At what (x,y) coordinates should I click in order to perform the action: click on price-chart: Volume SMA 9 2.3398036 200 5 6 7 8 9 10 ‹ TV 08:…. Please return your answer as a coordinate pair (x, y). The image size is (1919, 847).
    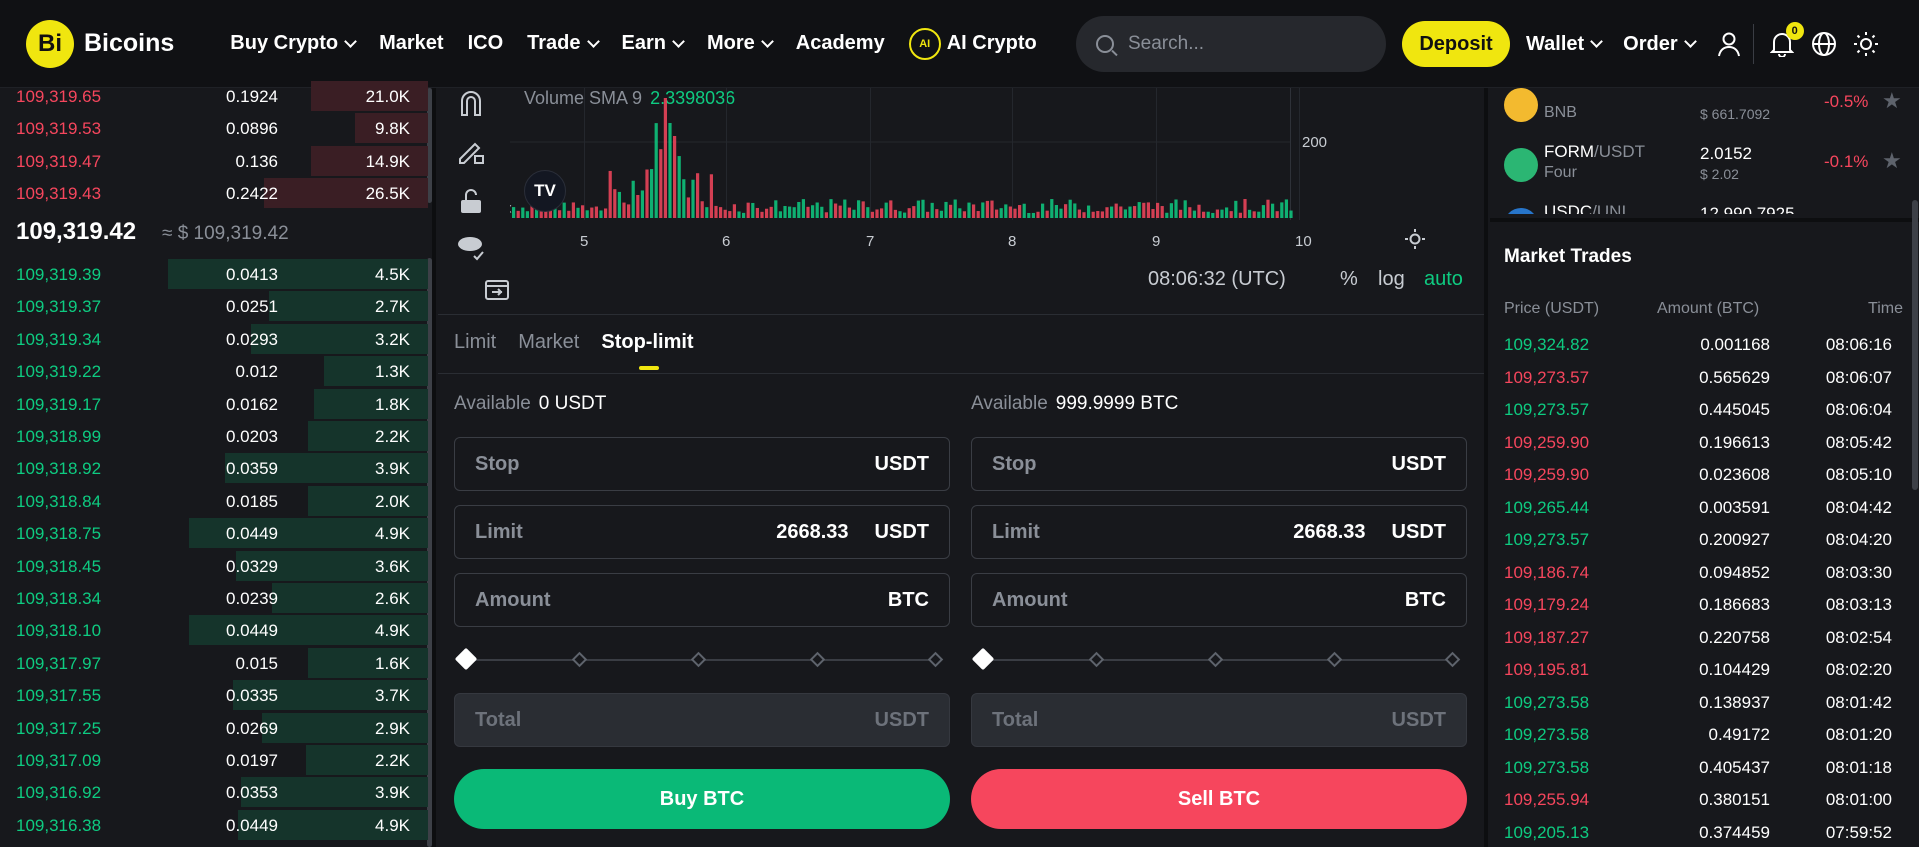
    Looking at the image, I should click on (961, 199).